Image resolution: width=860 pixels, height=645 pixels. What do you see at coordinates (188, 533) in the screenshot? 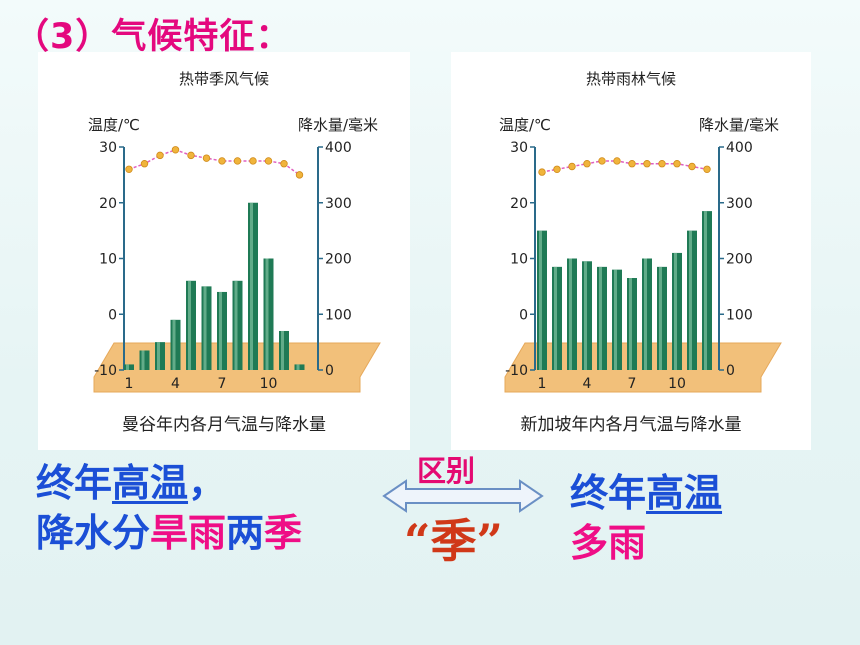
I see `left-line2-b: 旱雨` at bounding box center [188, 533].